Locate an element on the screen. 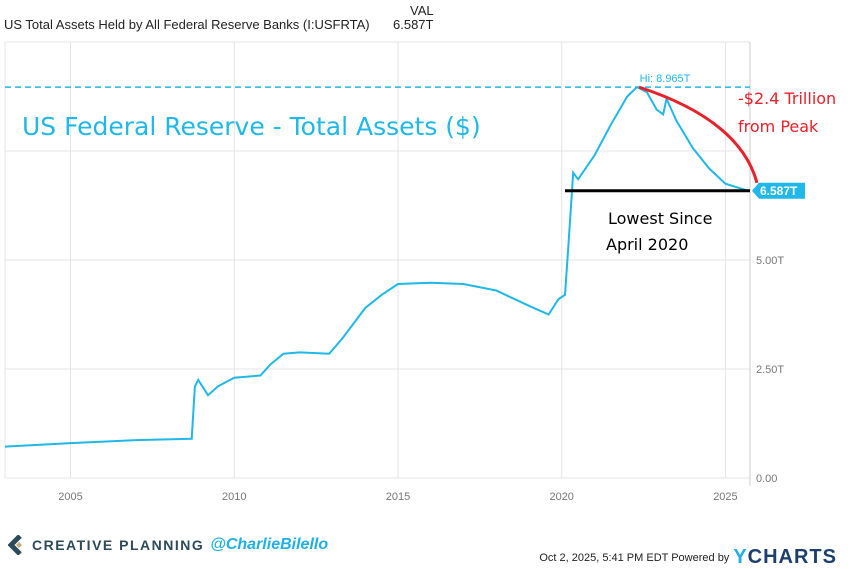 The image size is (853, 569). ycharts-logo: YCHARTS is located at coordinates (785, 557).